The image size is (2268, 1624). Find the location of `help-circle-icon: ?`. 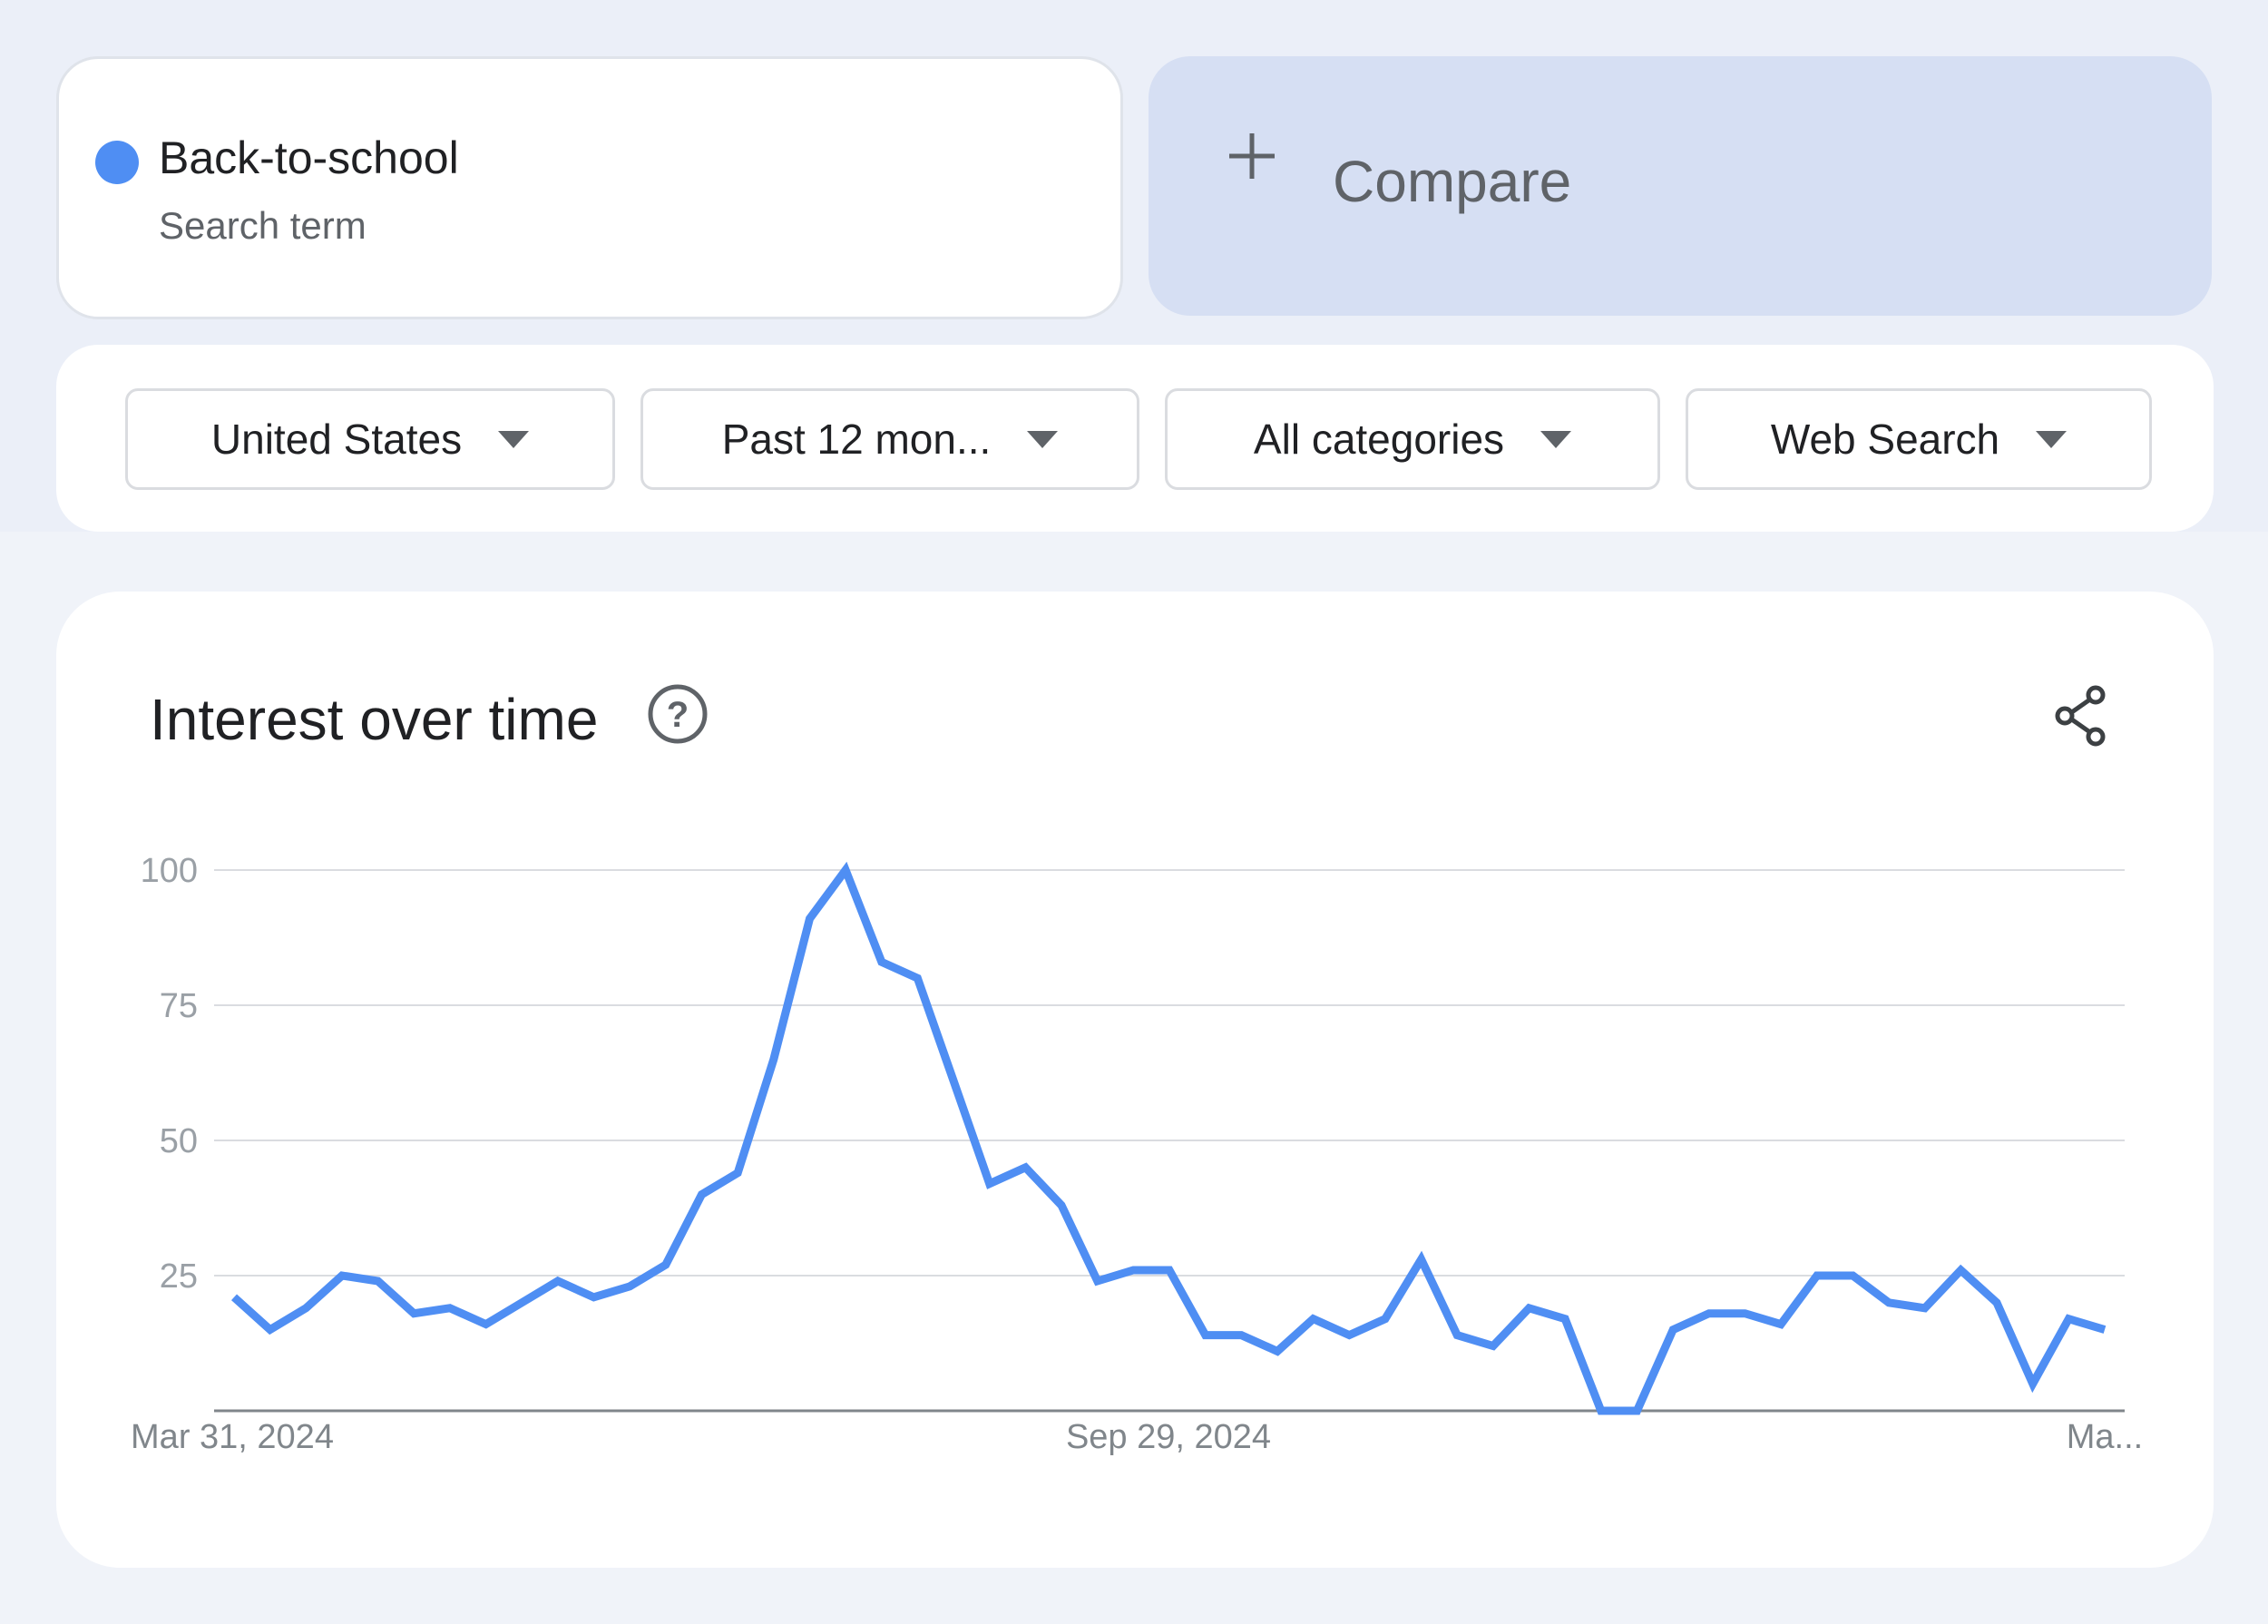

help-circle-icon: ? is located at coordinates (678, 714).